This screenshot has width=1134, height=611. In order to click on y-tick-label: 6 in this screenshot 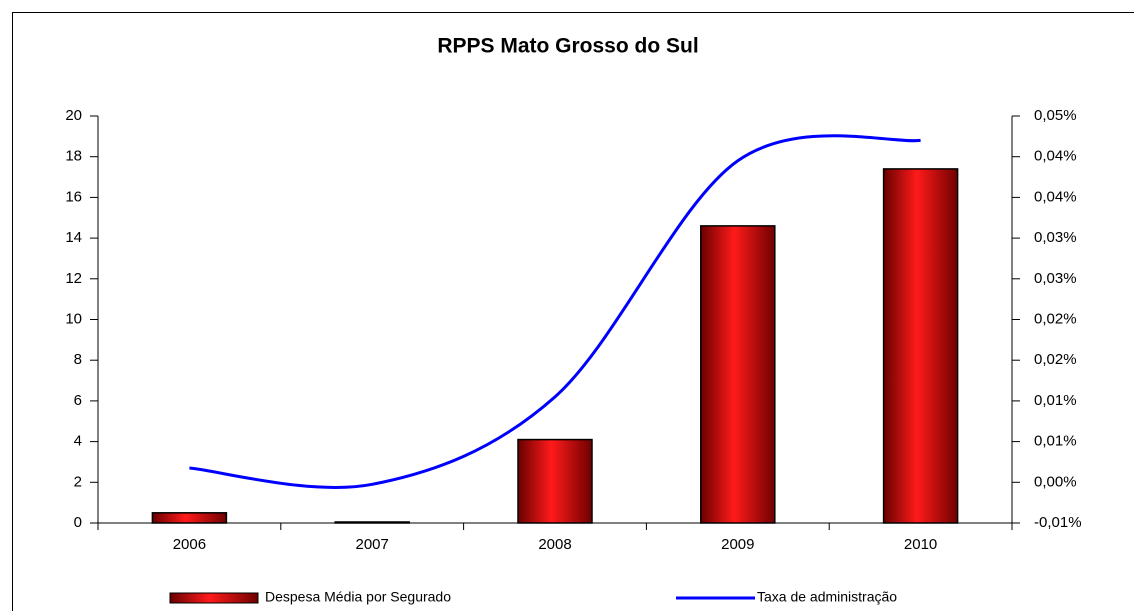, I will do `click(78, 400)`.